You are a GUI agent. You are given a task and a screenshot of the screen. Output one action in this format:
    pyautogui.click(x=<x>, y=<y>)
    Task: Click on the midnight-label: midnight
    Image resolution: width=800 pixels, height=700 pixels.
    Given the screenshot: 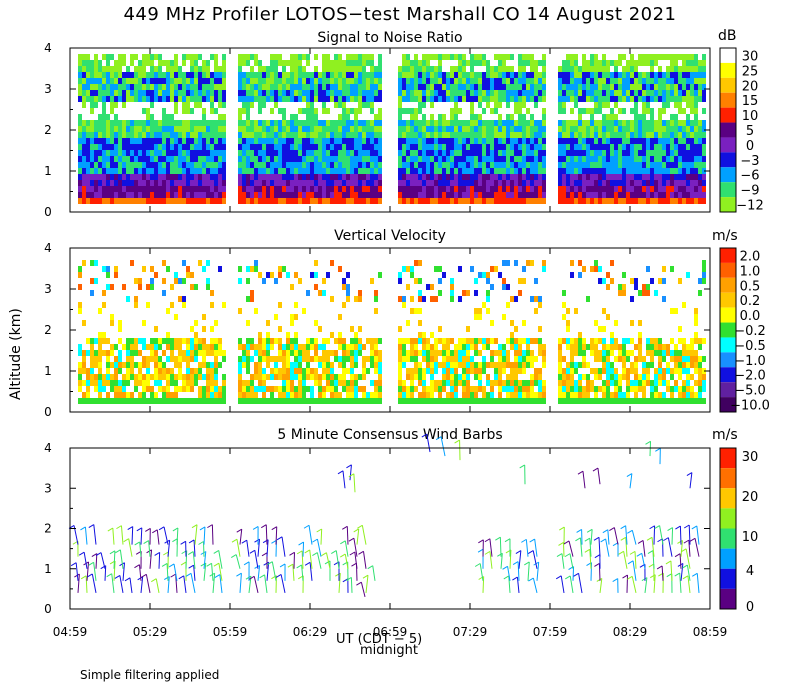 What is the action you would take?
    pyautogui.click(x=389, y=650)
    